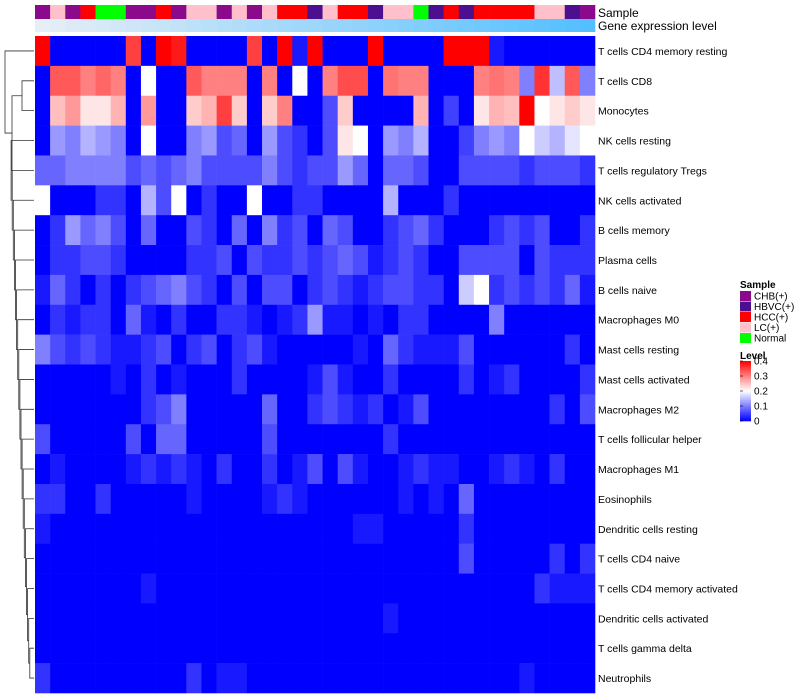 The height and width of the screenshot is (700, 800). Describe the element at coordinates (758, 285) in the screenshot. I see `sample-legend-title: Sample` at that location.